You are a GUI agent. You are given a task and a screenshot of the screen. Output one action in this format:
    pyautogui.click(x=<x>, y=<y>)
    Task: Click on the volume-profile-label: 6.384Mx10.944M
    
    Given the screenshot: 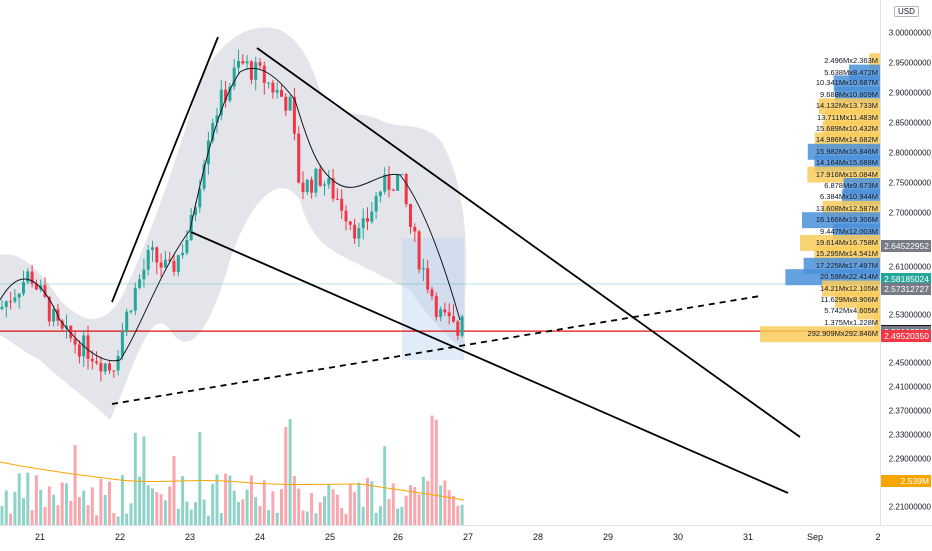 What is the action you would take?
    pyautogui.click(x=849, y=197)
    